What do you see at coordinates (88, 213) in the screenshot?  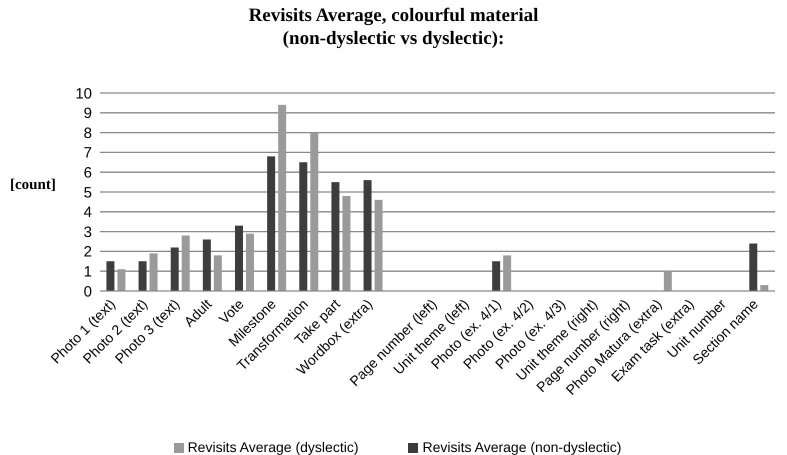 I see `y-tick-label: 4` at bounding box center [88, 213].